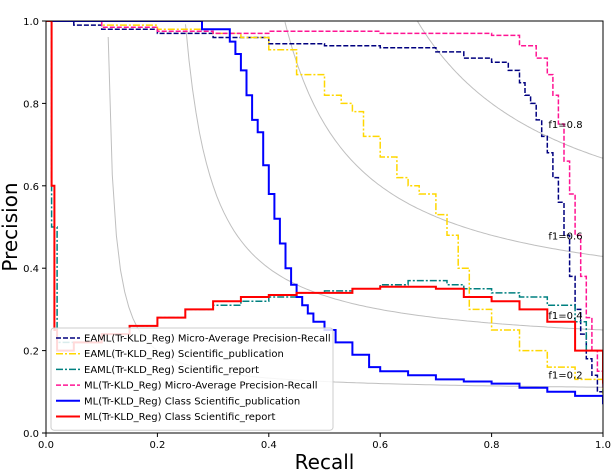  I want to click on iso-f1-label: f1=0.8, so click(565, 125).